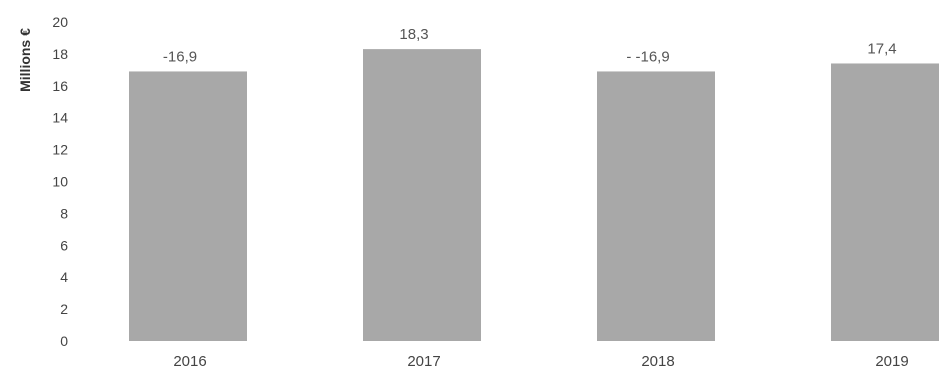  Describe the element at coordinates (885, 202) in the screenshot. I see `bar-2019` at that location.